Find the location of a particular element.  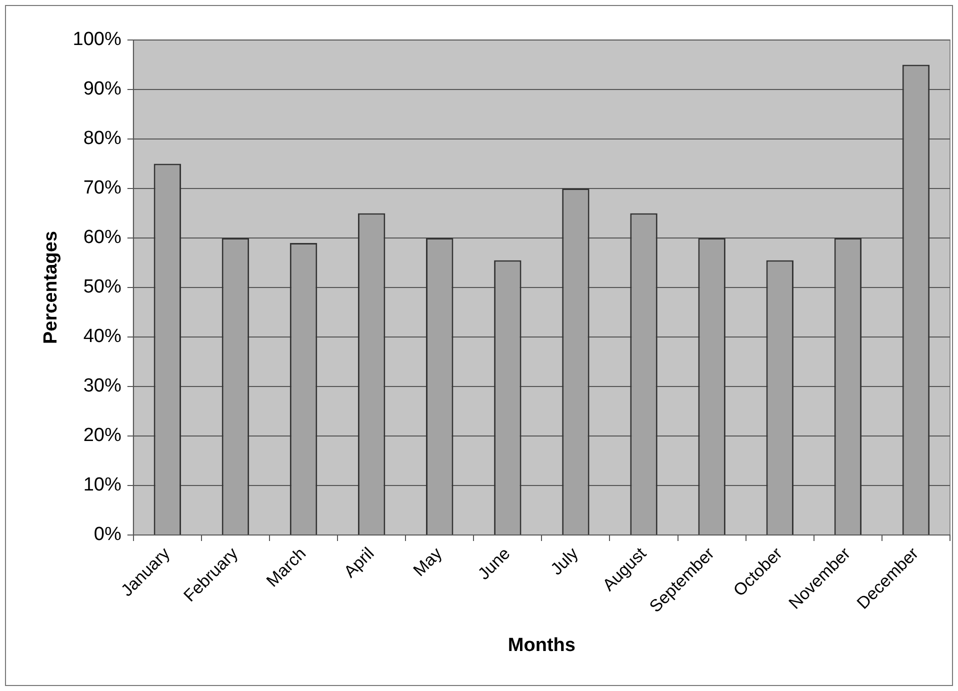

y-tick-label: 80% is located at coordinates (102, 139).